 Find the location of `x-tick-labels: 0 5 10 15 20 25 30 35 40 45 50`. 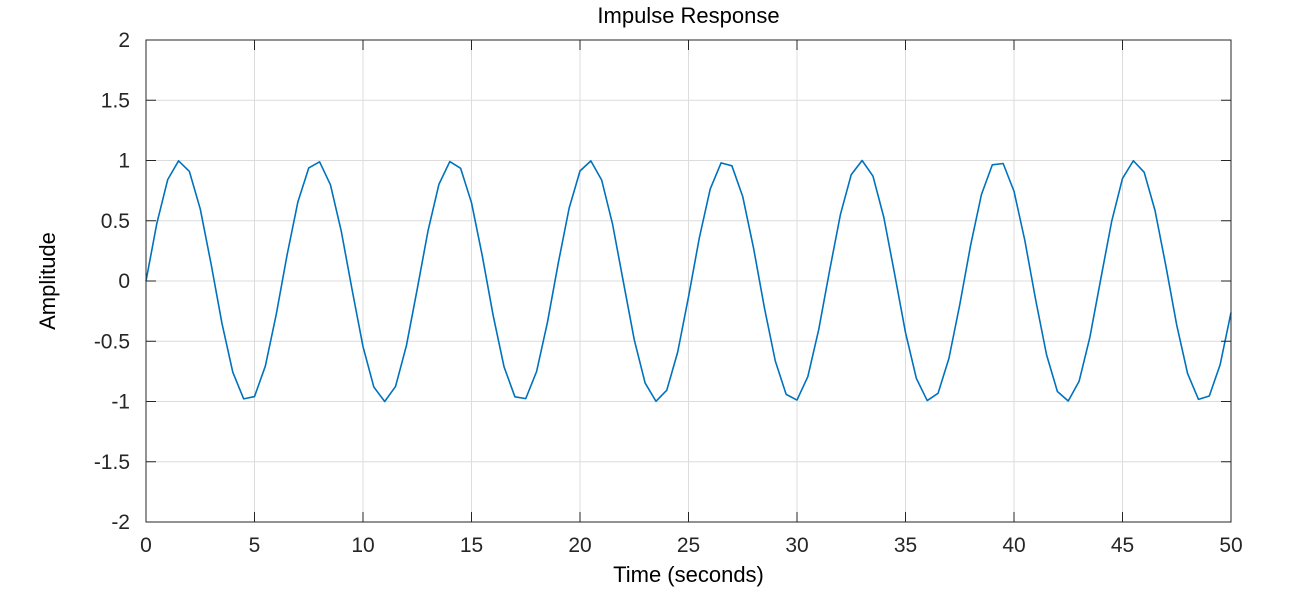

x-tick-labels: 0 5 10 15 20 25 30 35 40 45 50 is located at coordinates (691, 545).